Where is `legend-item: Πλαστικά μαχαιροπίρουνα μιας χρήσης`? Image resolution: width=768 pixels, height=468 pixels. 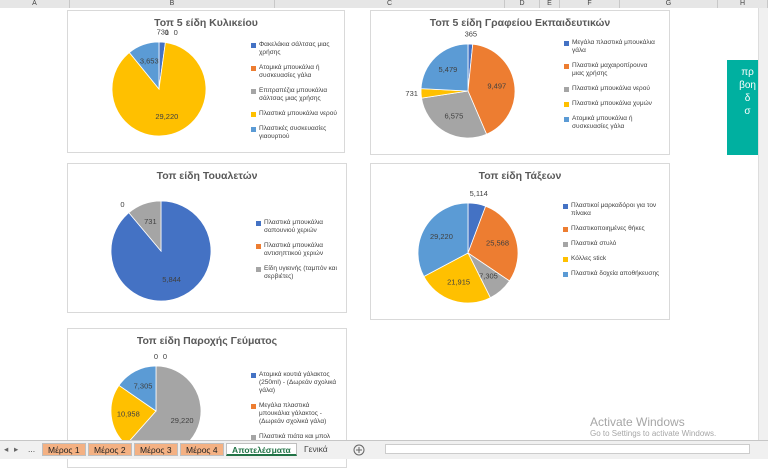 legend-item: Πλαστικά μαχαιροπίρουνα μιας χρήσης is located at coordinates (611, 70).